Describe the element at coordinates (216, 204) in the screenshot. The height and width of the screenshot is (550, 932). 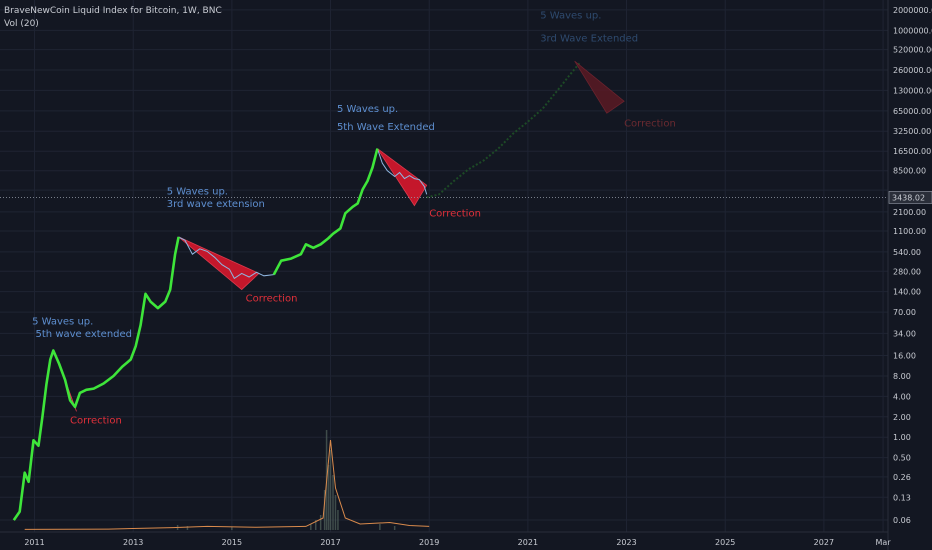
I see `wave-annotation: 3rd wave extension` at that location.